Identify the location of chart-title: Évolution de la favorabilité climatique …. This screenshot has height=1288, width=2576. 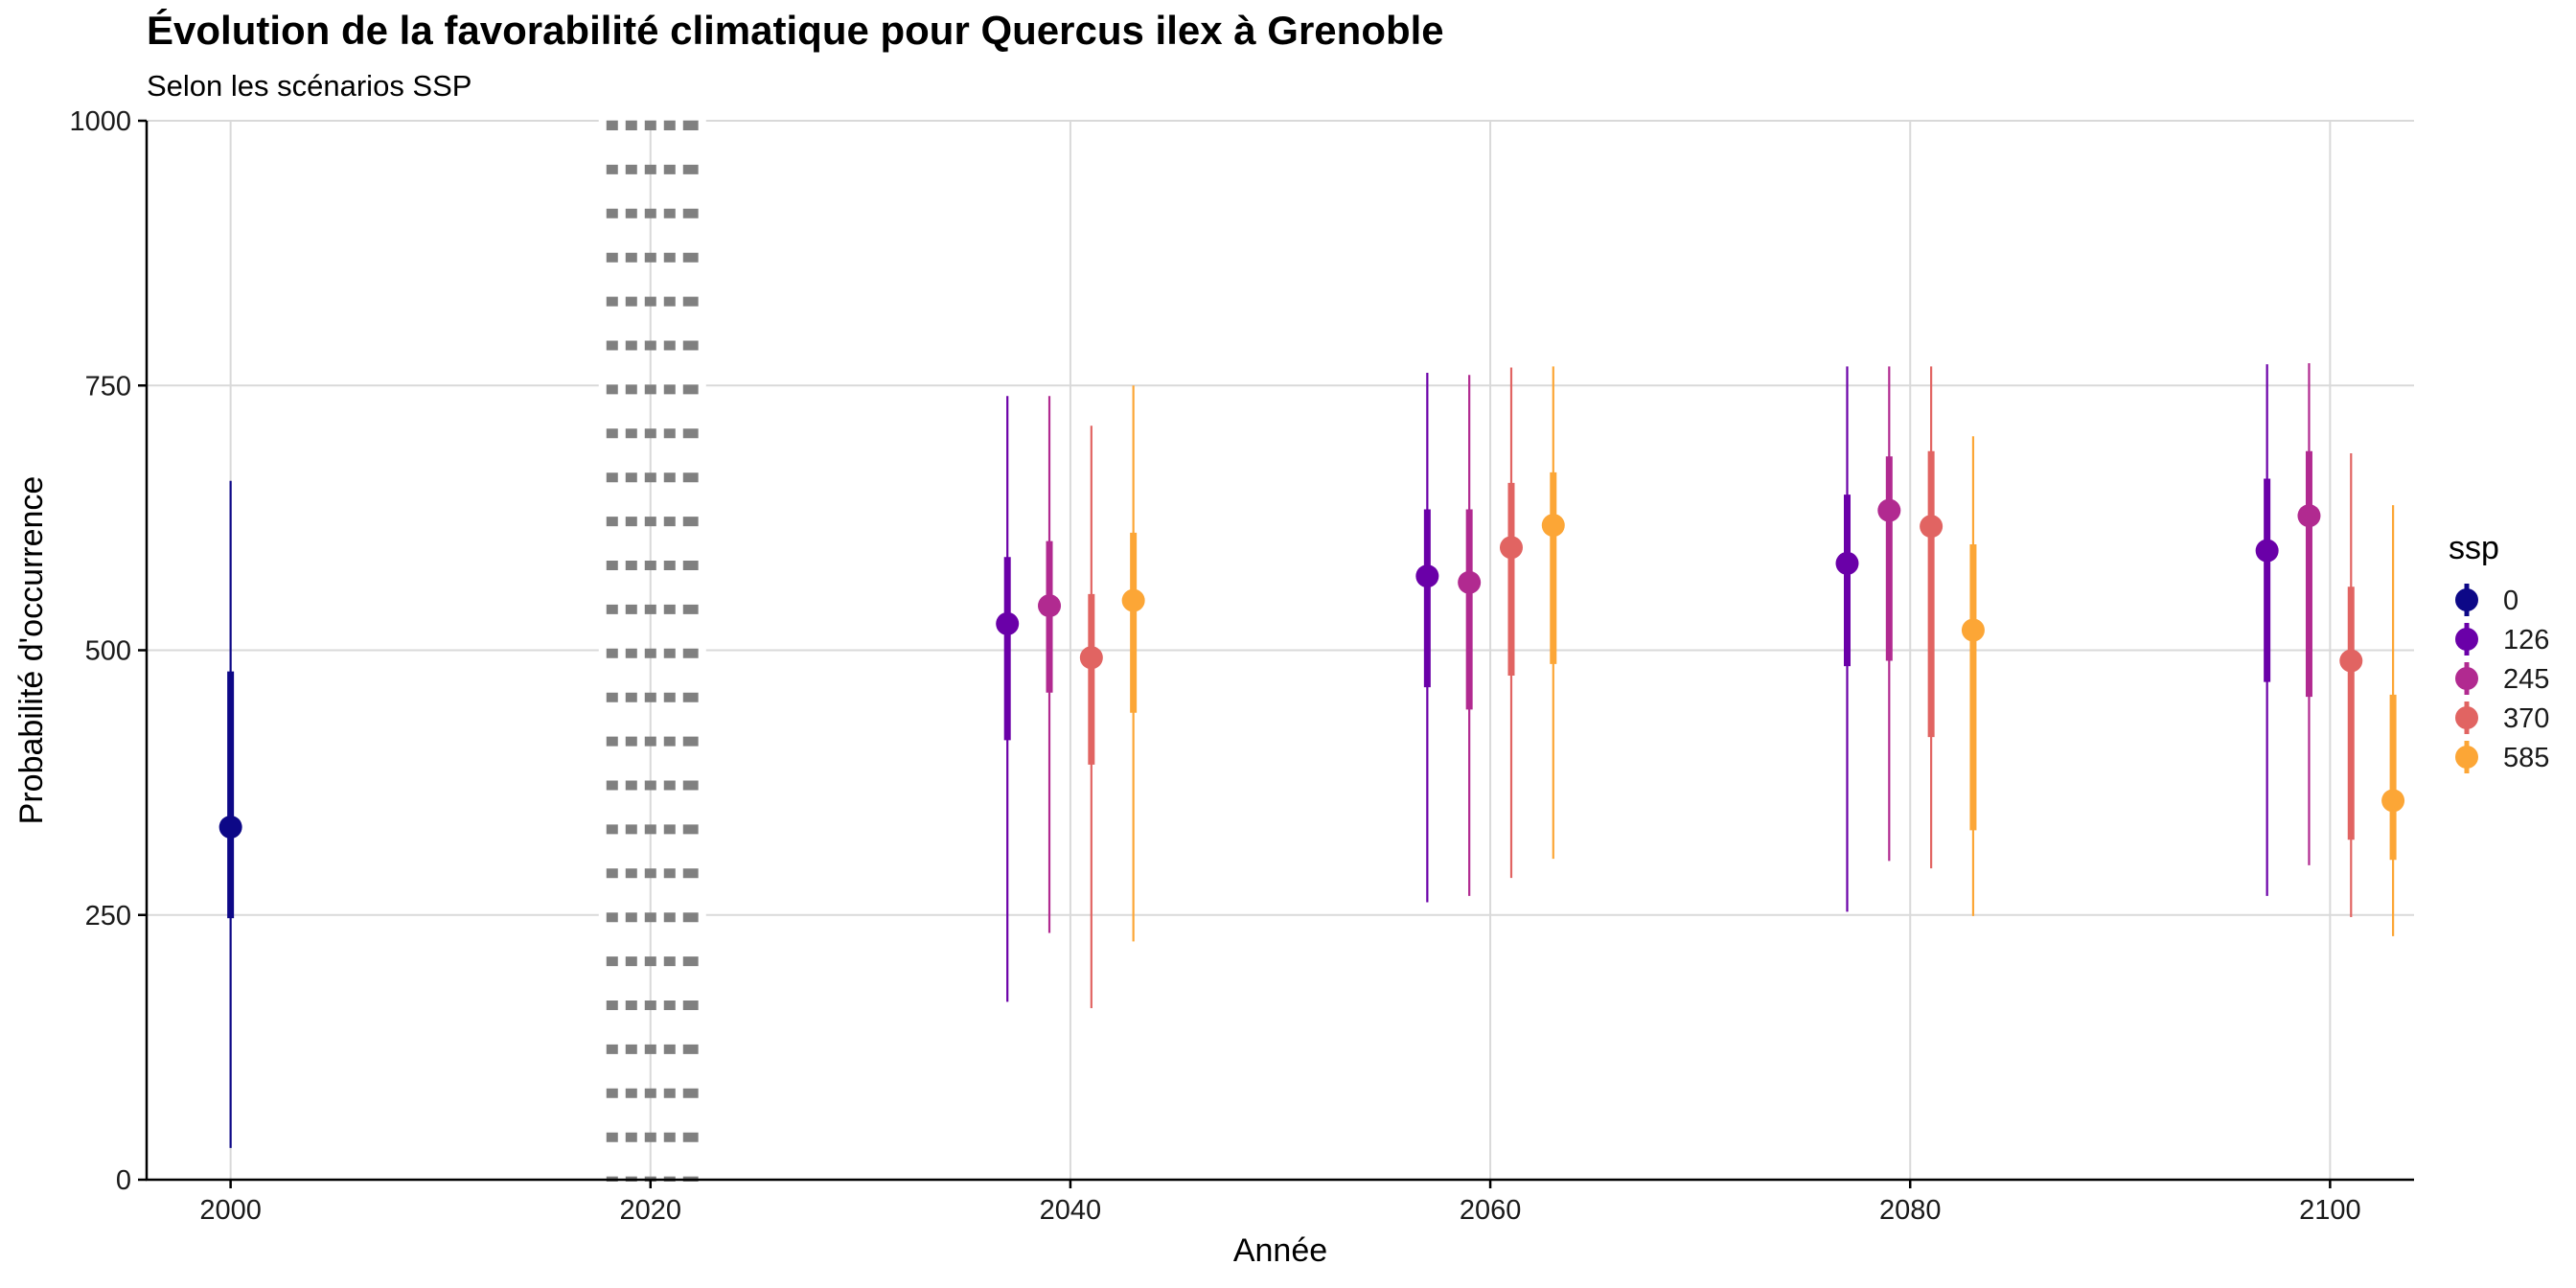
(795, 30).